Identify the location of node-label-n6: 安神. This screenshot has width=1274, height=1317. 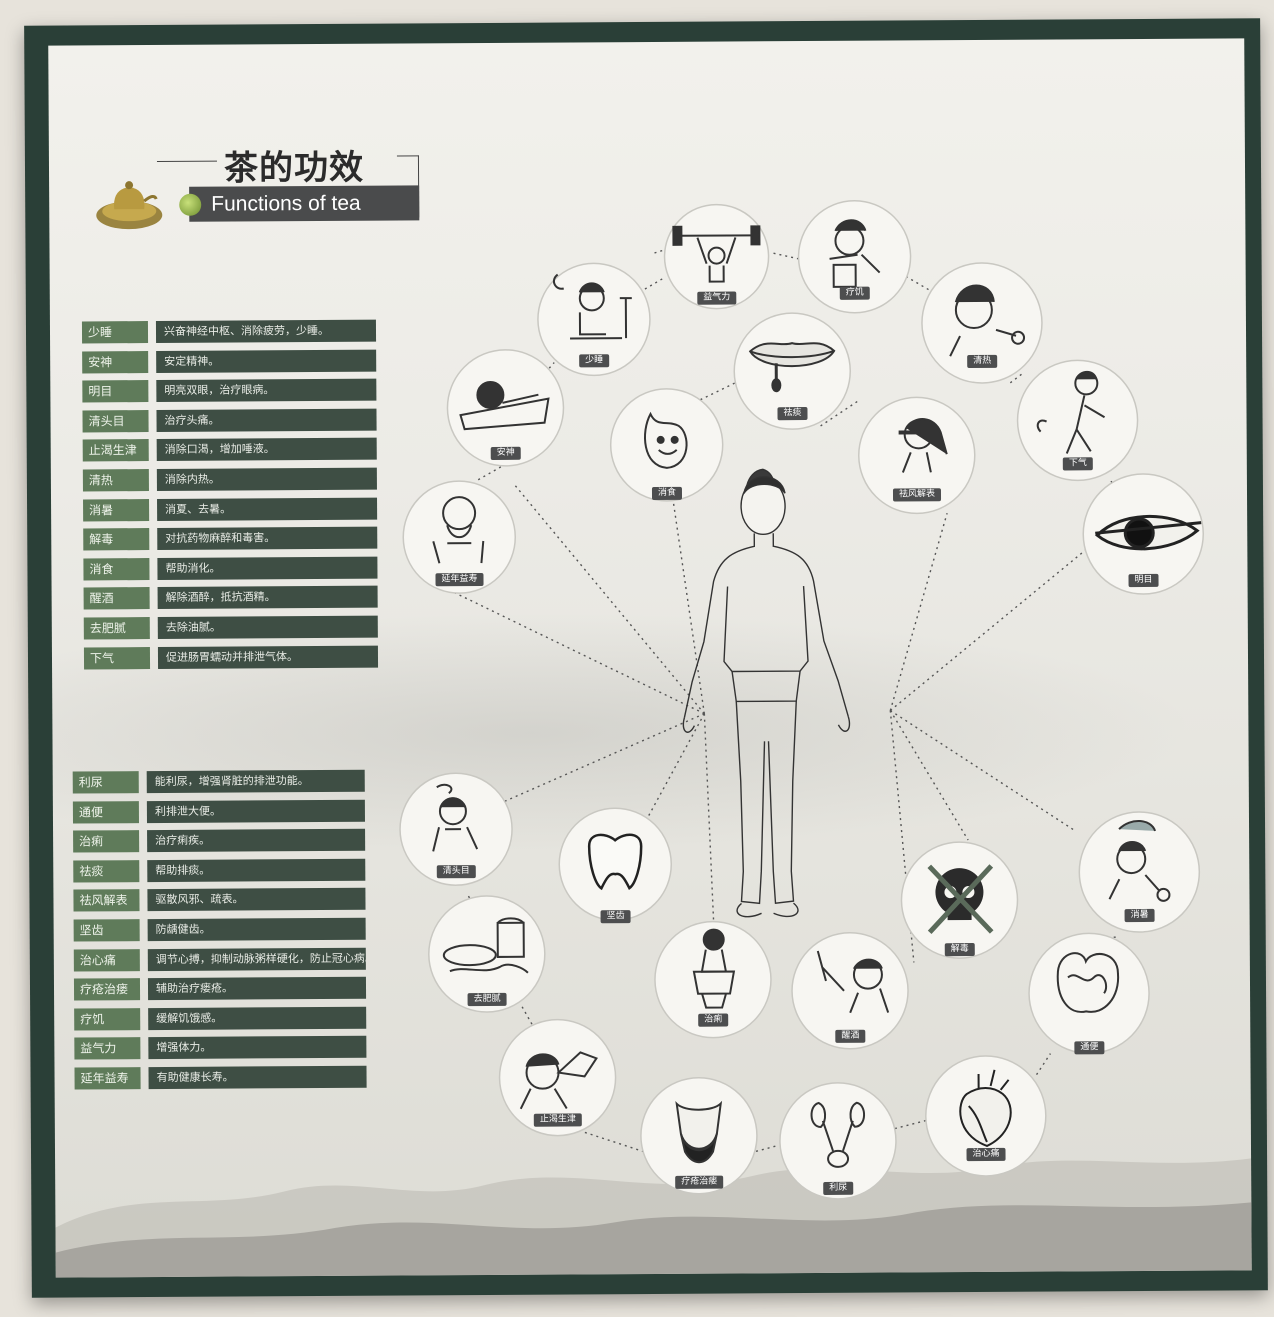
(505, 453).